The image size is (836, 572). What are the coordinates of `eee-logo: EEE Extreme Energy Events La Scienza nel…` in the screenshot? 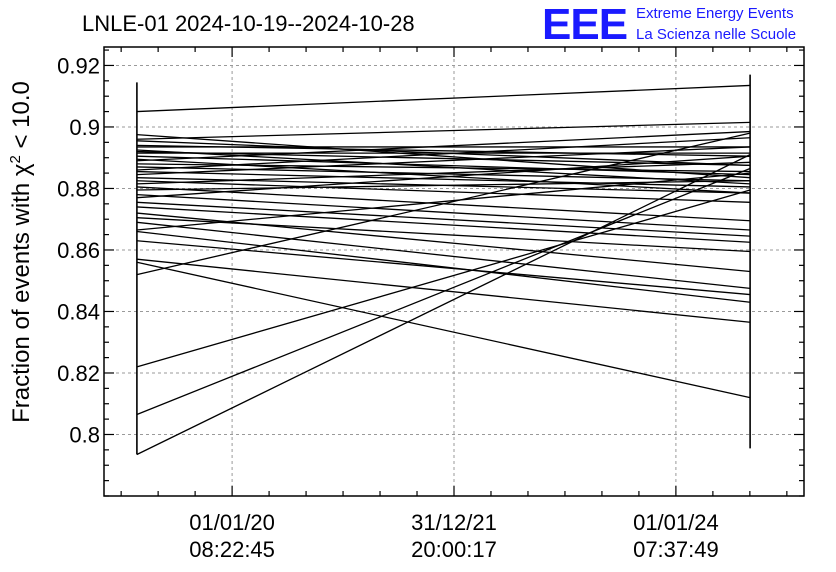 It's located at (669, 24).